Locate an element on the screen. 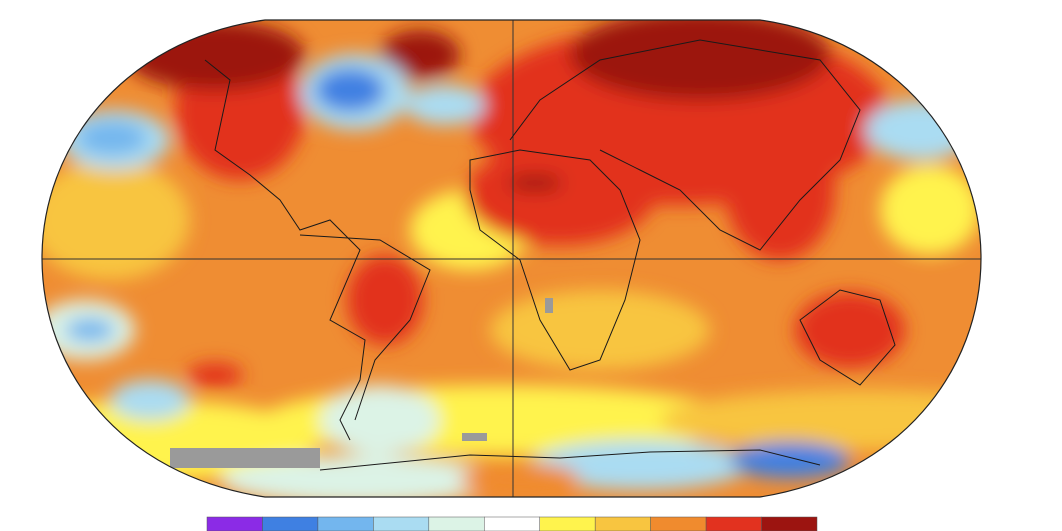  color-bar is located at coordinates (512, 523).